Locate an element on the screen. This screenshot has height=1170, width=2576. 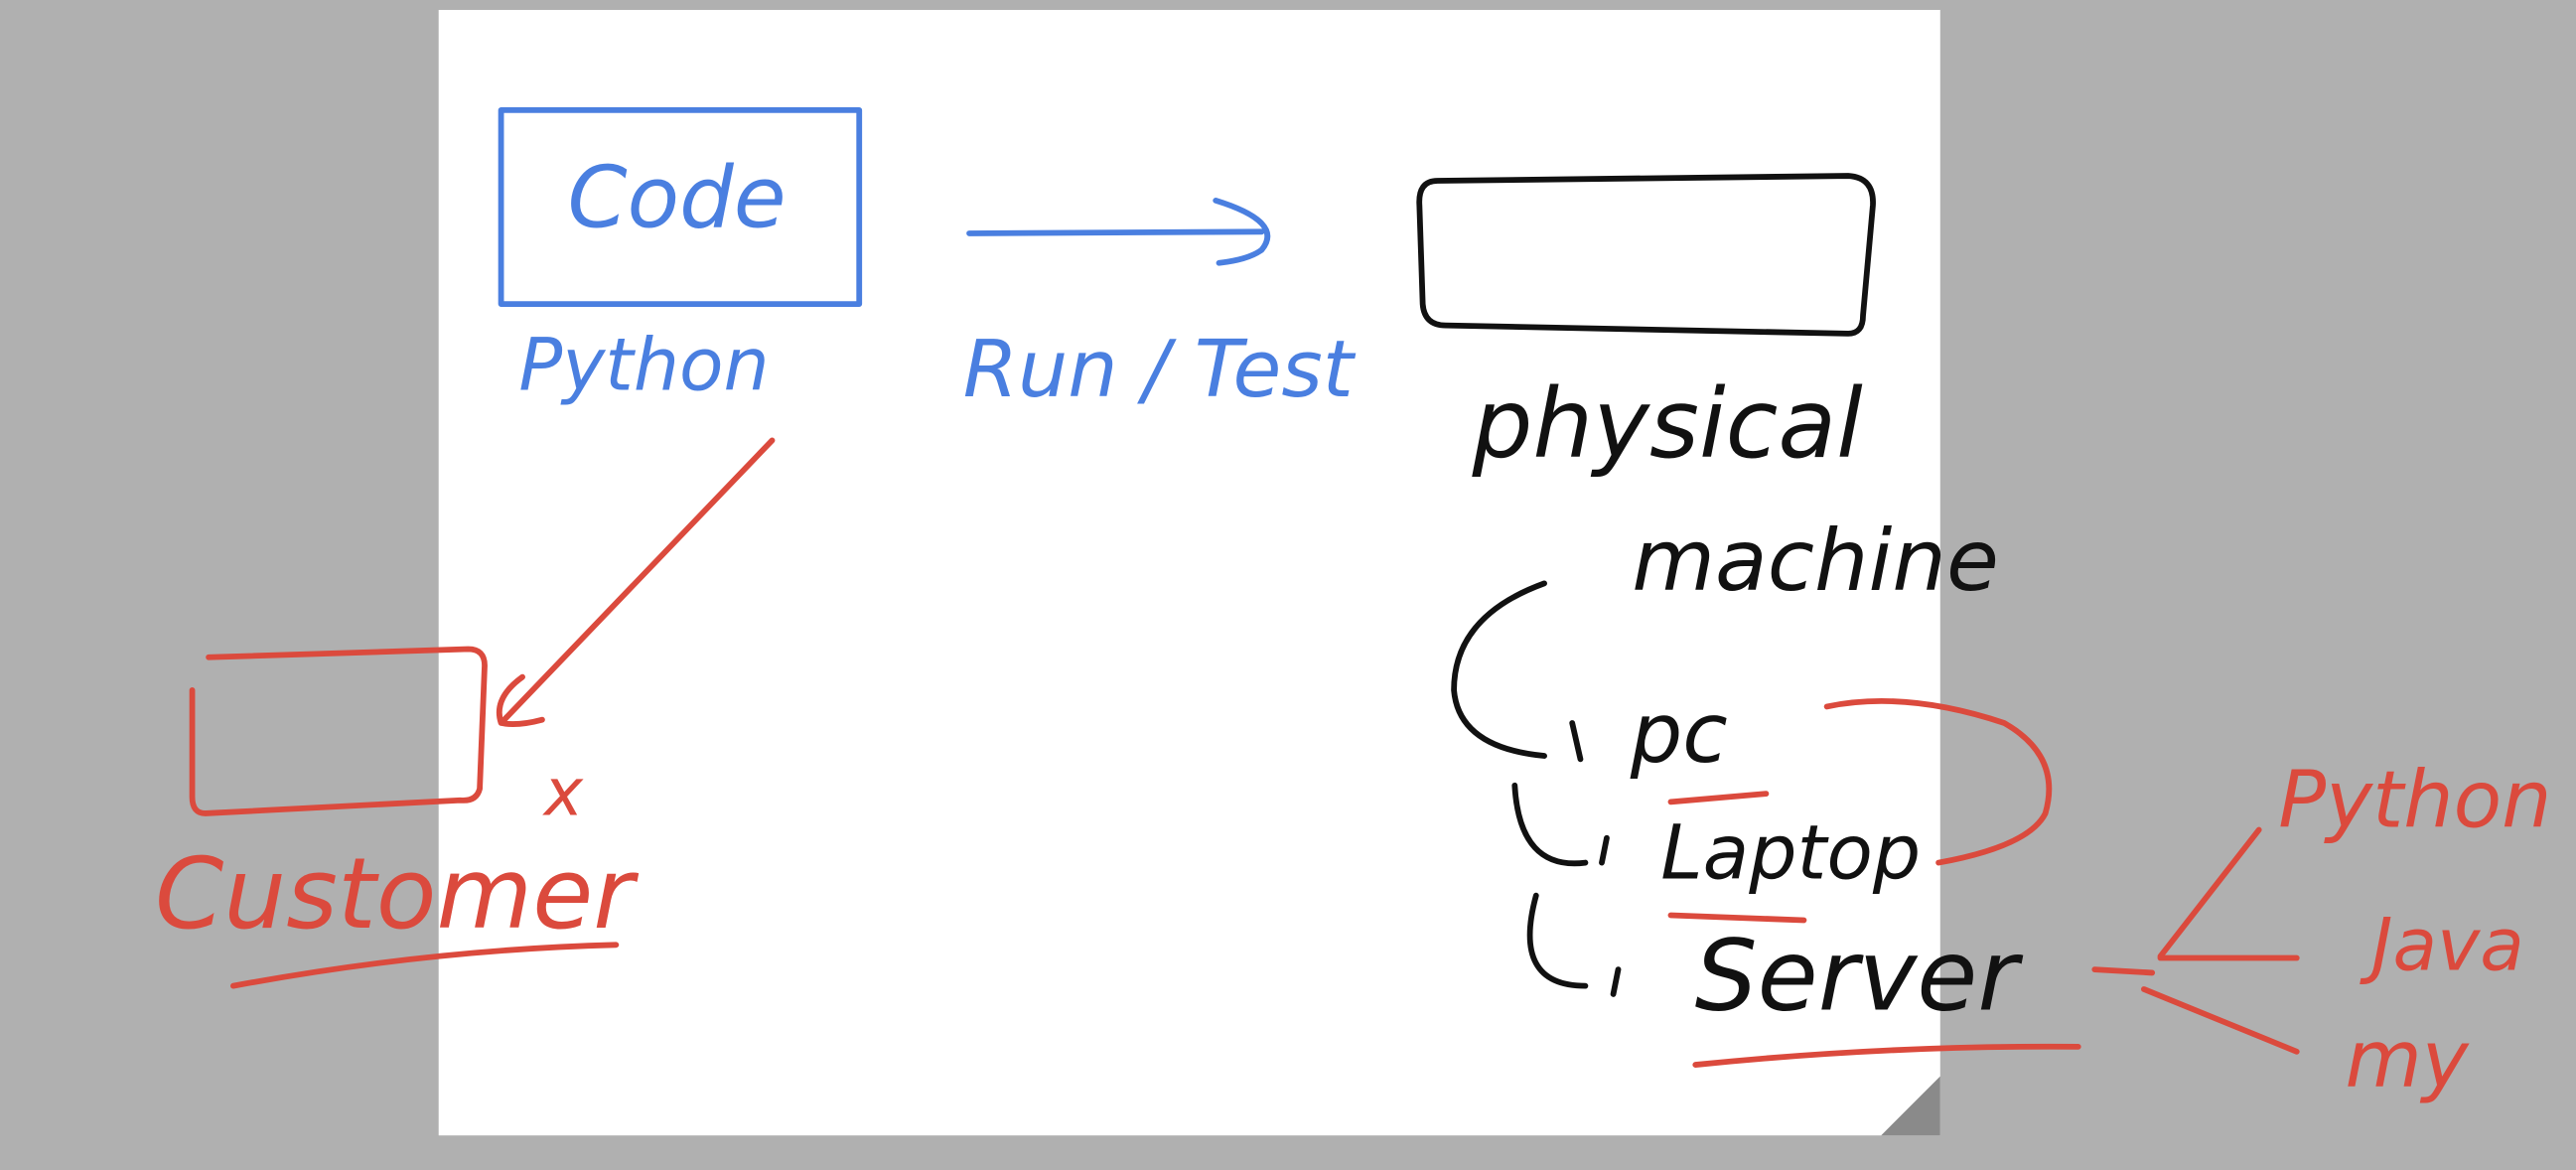
annotation-lines is located at coordinates (1874, 883).